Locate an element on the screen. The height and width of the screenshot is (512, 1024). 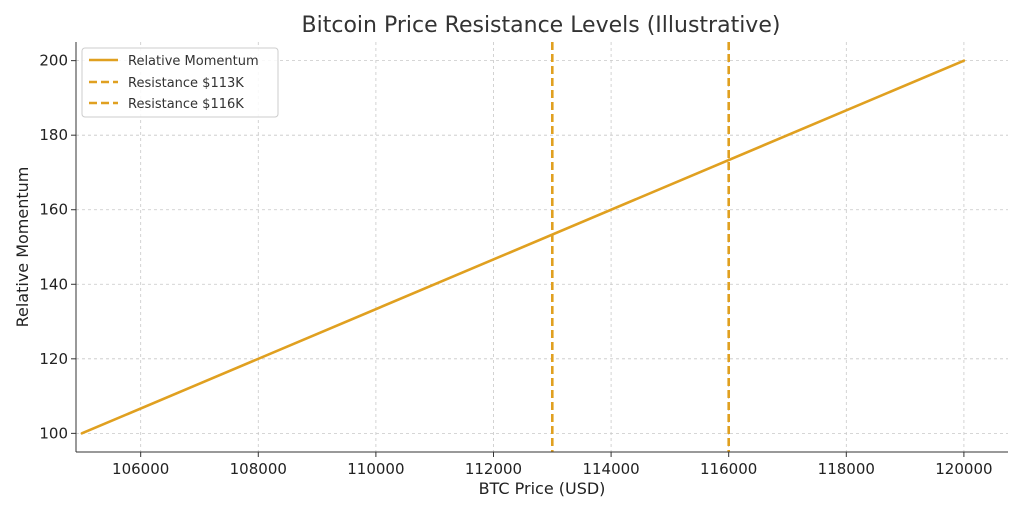
y-tick-label: 180 is located at coordinates (53, 135).